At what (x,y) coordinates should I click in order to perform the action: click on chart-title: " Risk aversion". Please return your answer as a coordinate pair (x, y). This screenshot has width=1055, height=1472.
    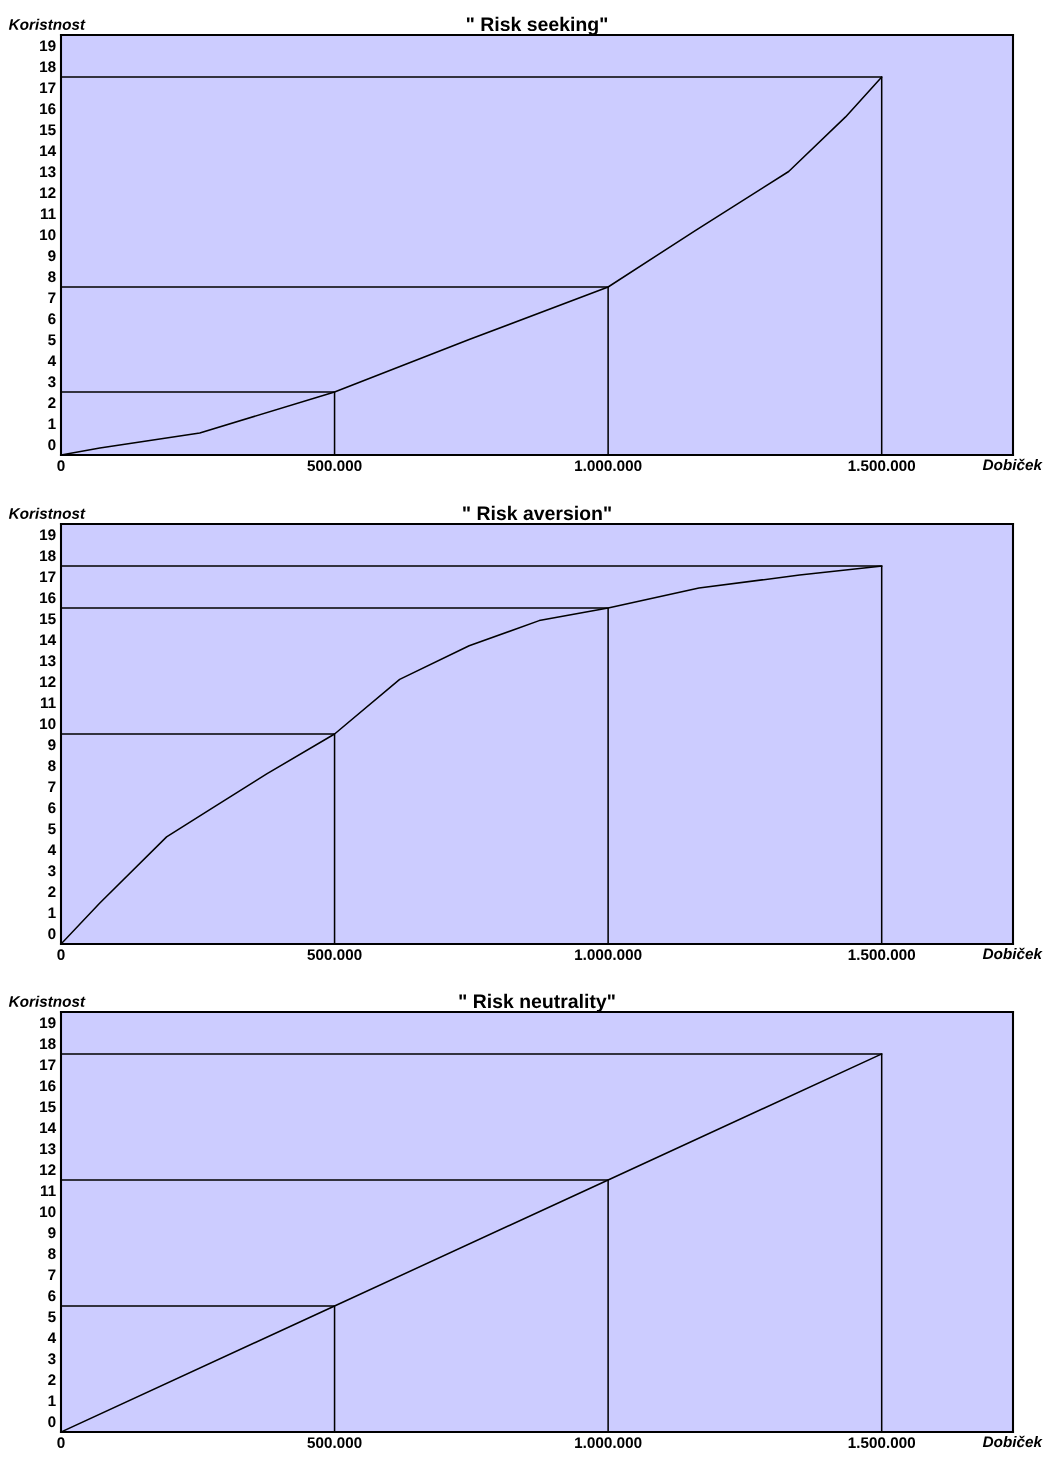
    Looking at the image, I should click on (537, 513).